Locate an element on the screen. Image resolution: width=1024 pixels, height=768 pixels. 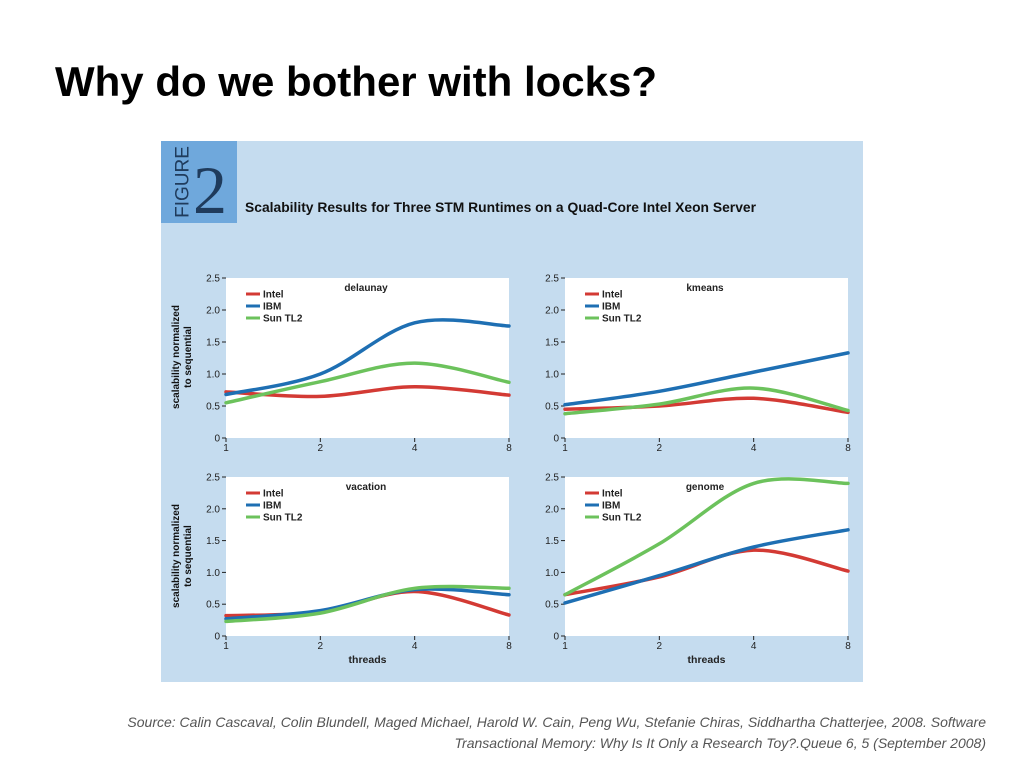
slide-title: Why do we bother with locks? is located at coordinates (356, 81).